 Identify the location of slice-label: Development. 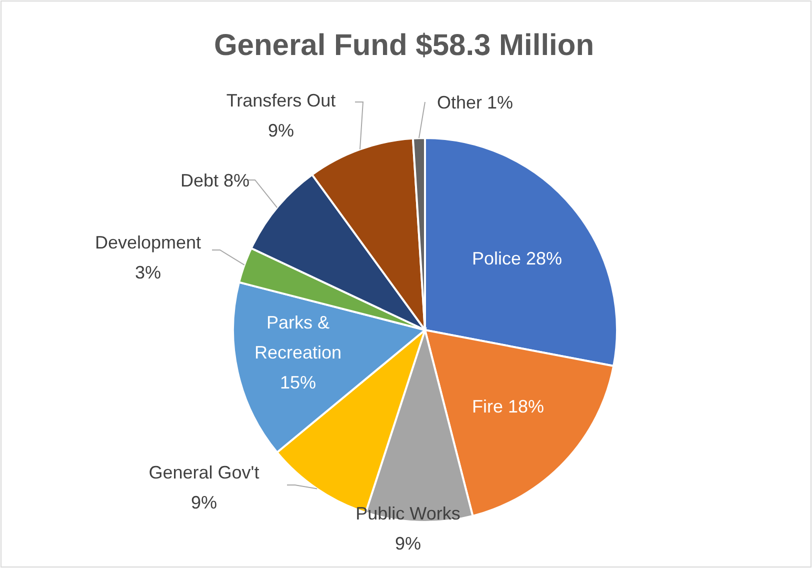
(148, 242).